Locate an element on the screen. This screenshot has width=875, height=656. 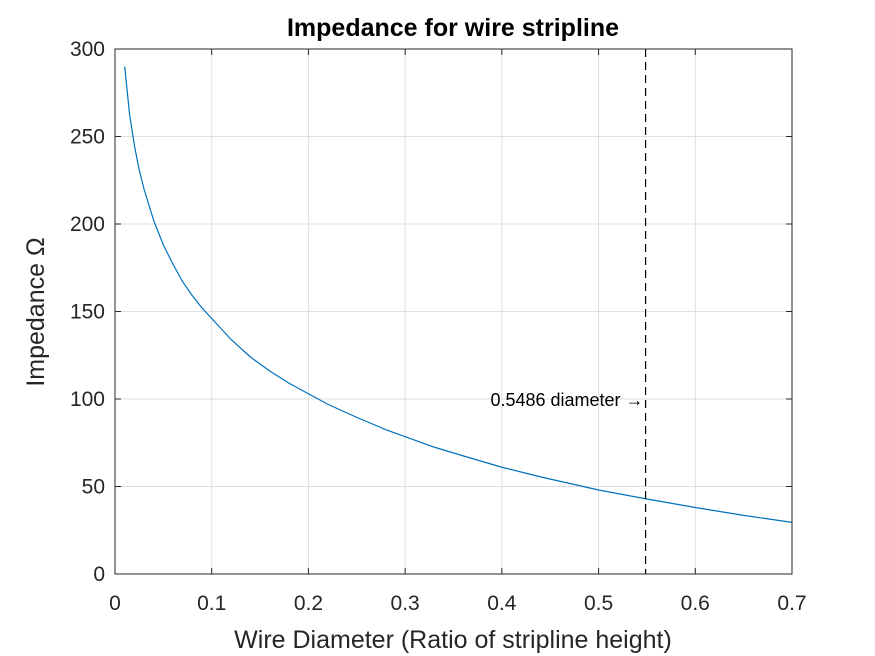
x-tick-label: 0.1 is located at coordinates (211, 603).